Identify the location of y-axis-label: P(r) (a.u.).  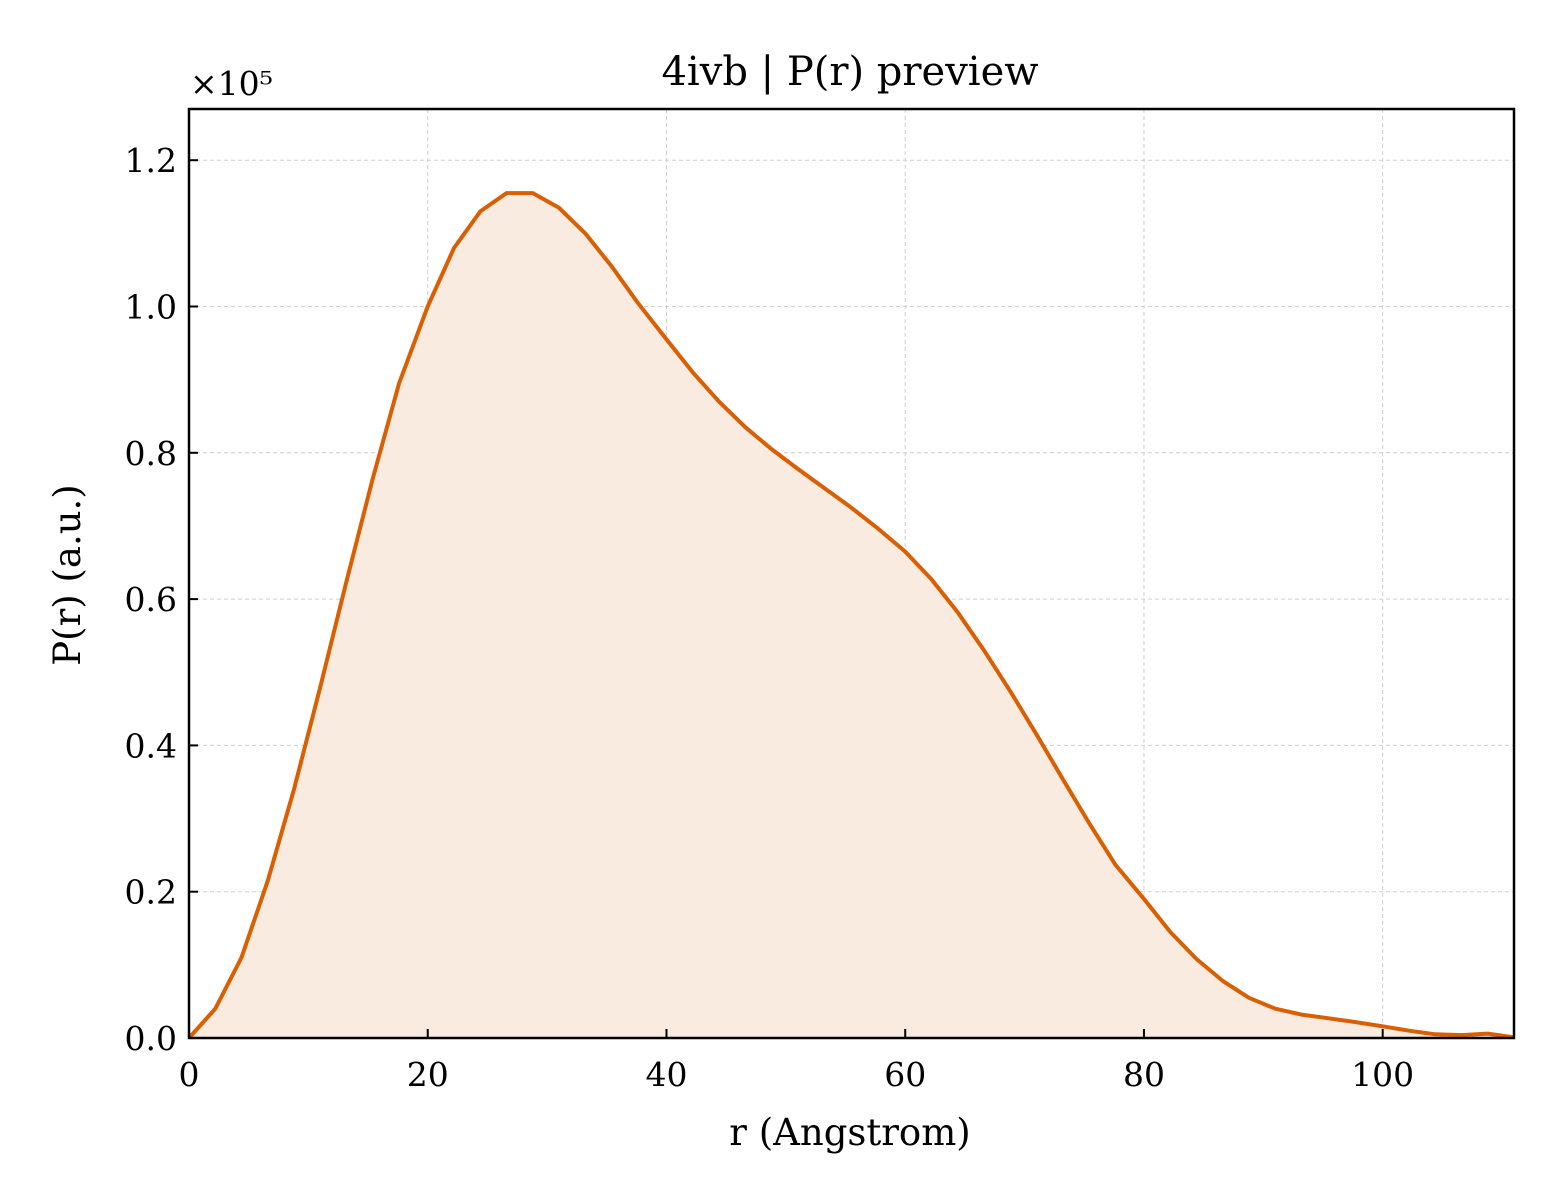
(67, 575).